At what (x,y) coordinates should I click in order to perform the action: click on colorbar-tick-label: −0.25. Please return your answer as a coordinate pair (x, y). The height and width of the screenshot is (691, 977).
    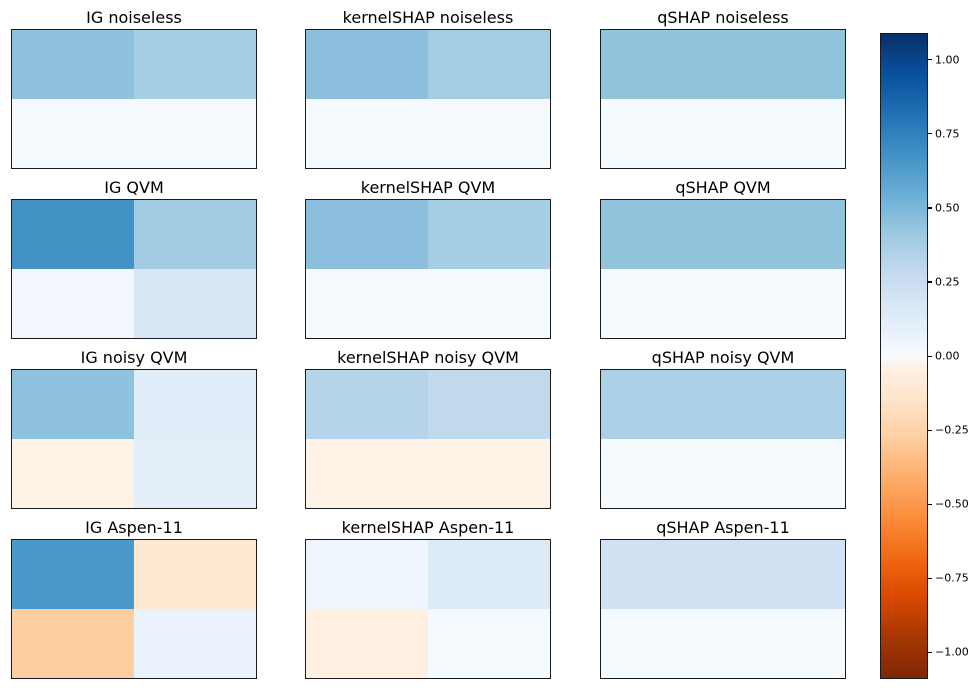
    Looking at the image, I should click on (952, 430).